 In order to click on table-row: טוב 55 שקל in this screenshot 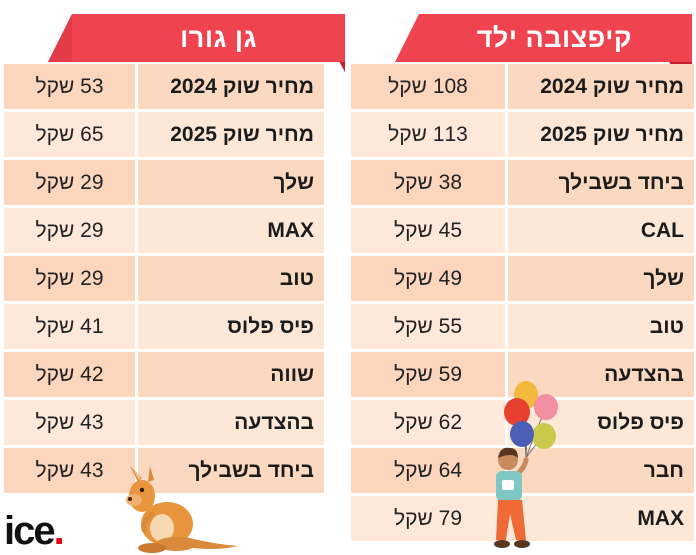, I will do `click(522, 326)`.